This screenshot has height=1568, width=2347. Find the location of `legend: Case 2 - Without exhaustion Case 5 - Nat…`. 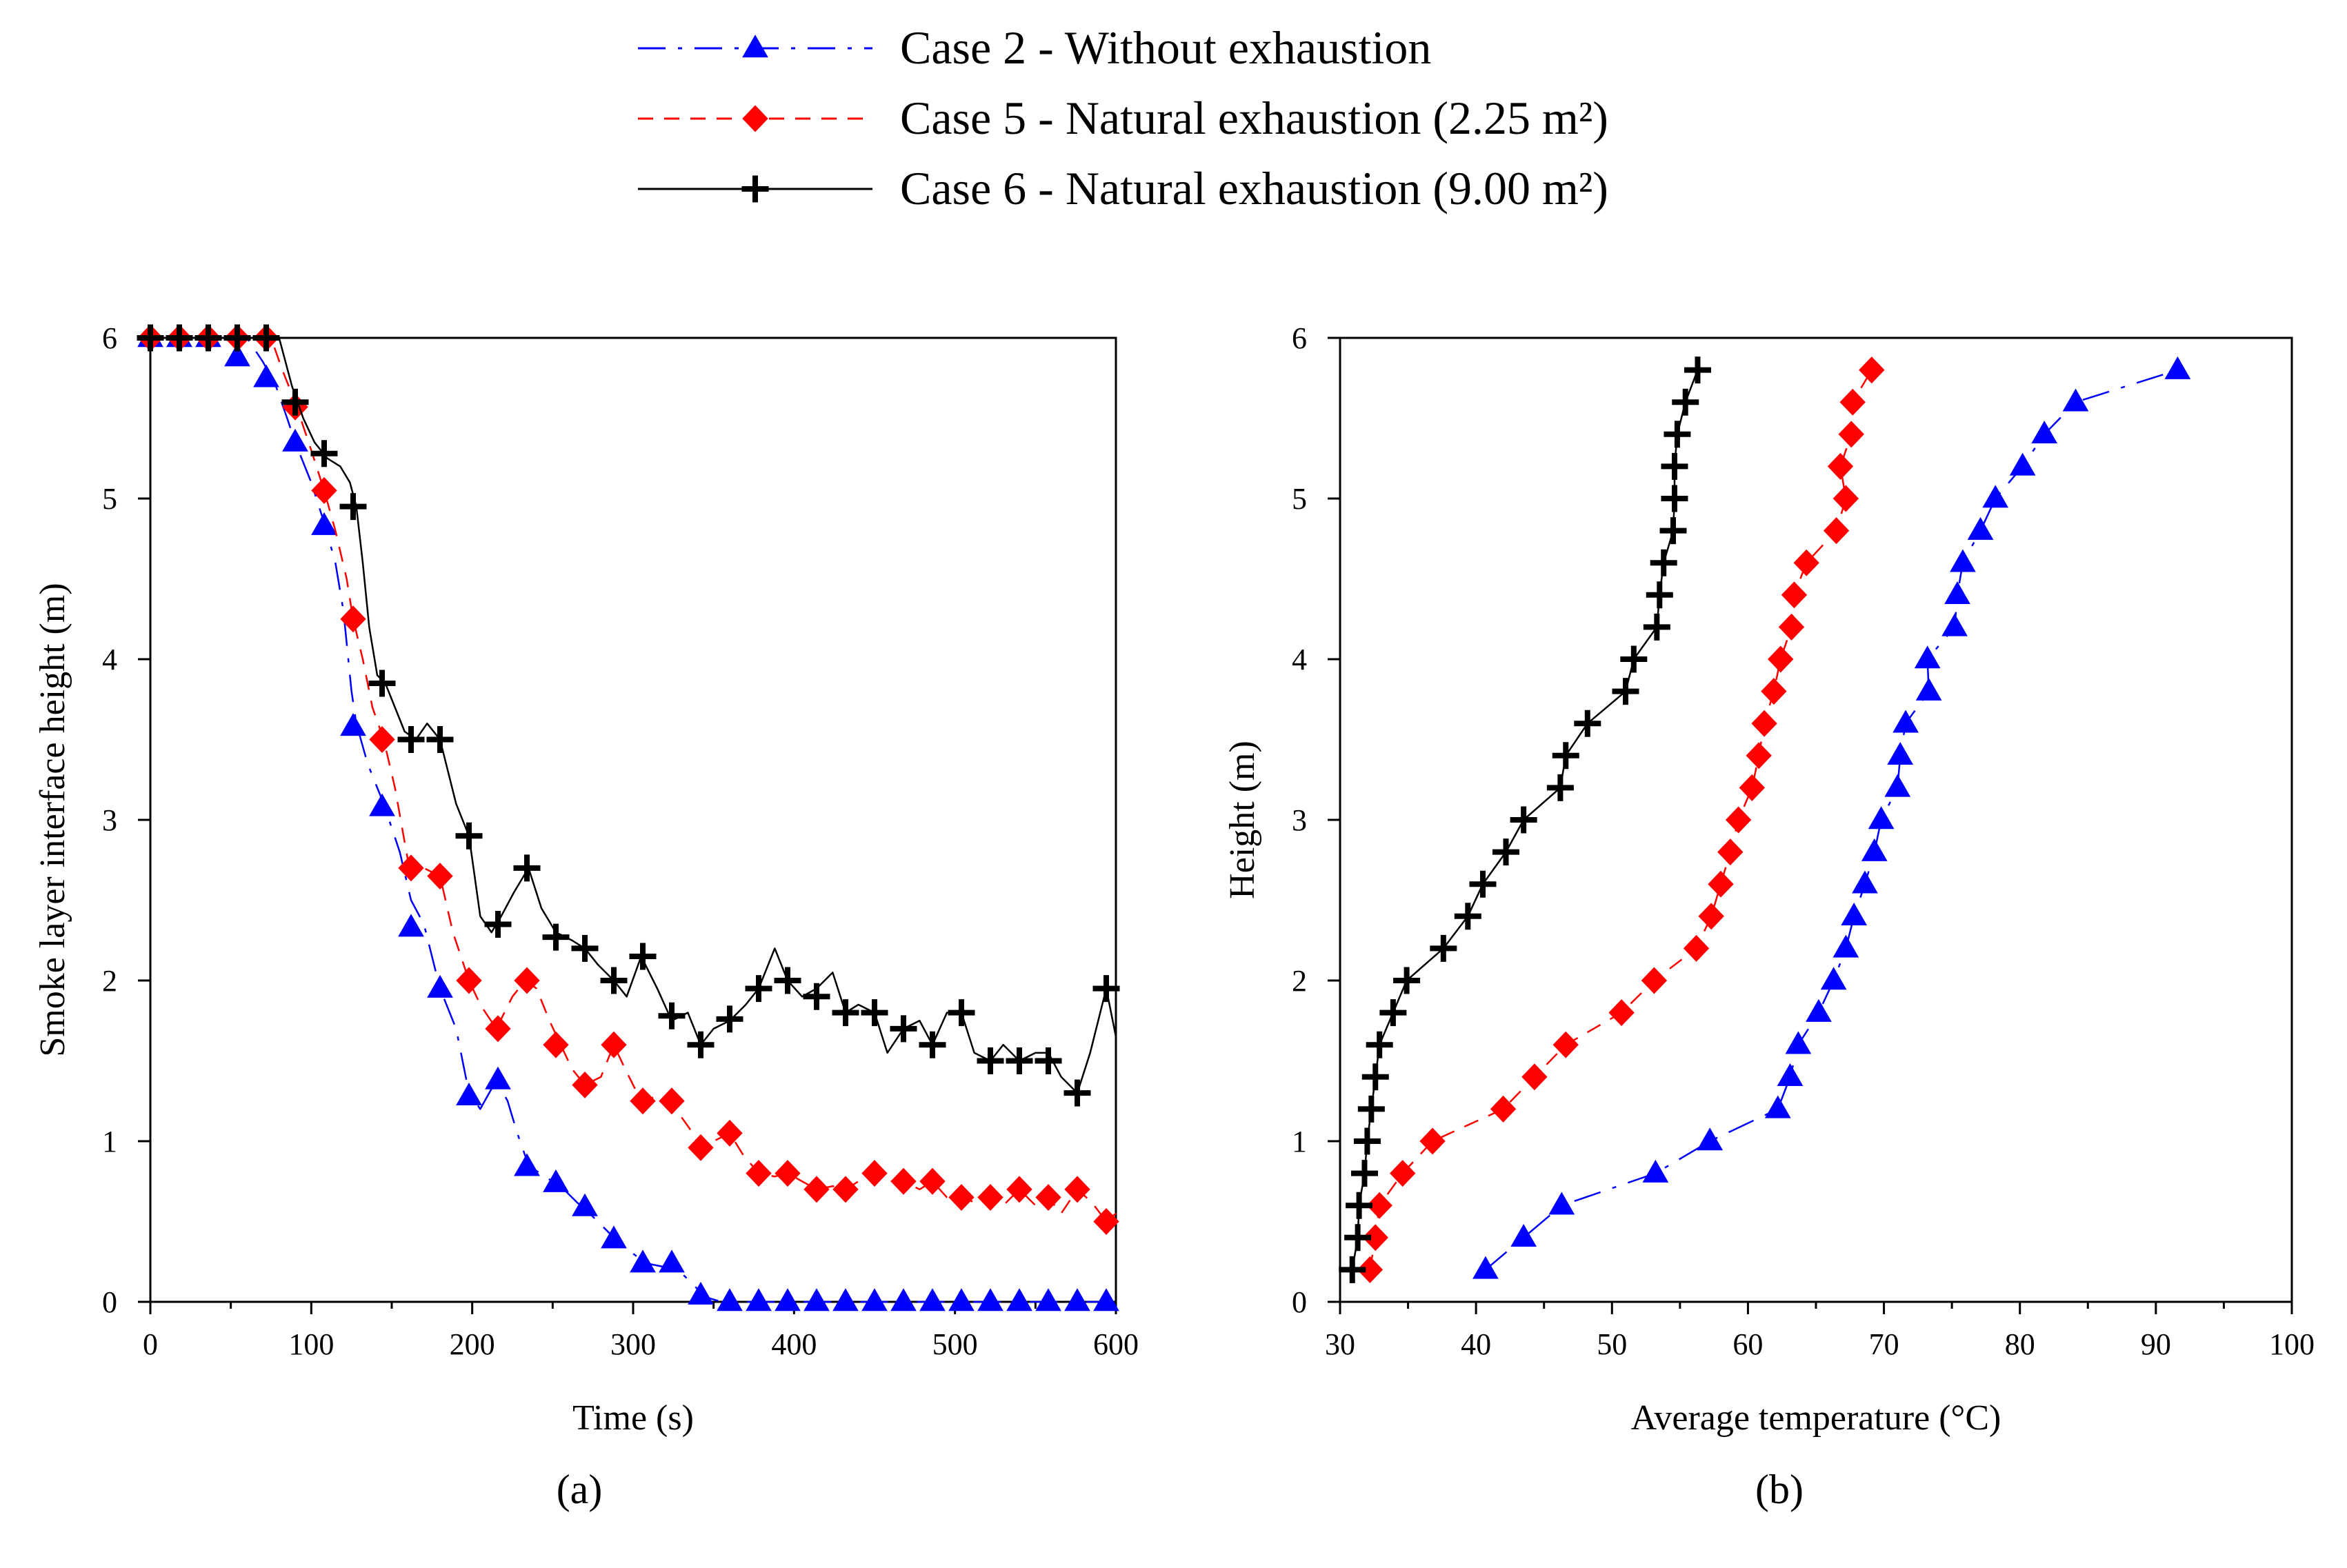

legend: Case 2 - Without exhaustion Case 5 - Nat… is located at coordinates (1123, 117).